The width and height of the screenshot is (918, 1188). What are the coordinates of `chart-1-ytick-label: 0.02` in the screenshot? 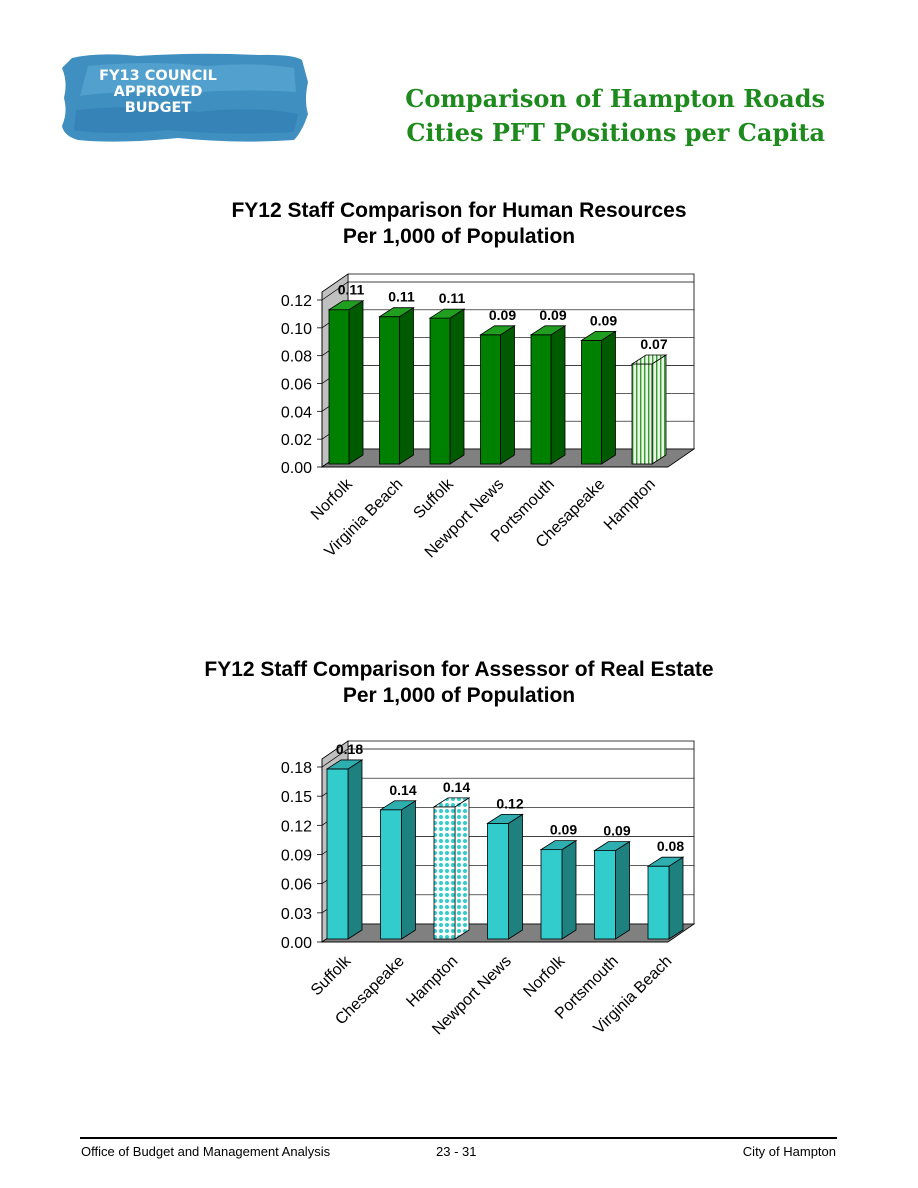 It's located at (296, 440).